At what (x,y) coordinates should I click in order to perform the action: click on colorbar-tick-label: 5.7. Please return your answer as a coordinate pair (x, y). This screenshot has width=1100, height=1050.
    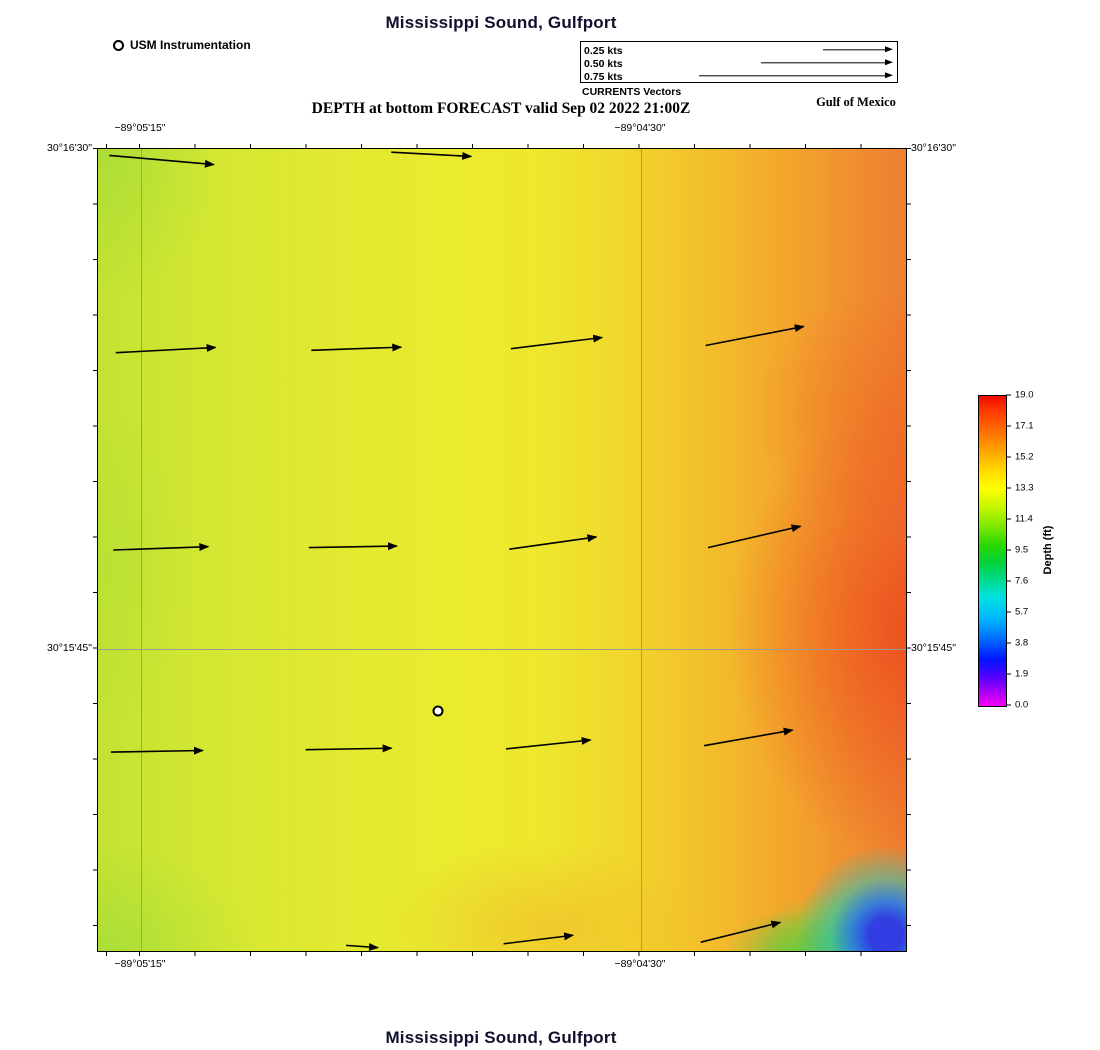
    Looking at the image, I should click on (1022, 612).